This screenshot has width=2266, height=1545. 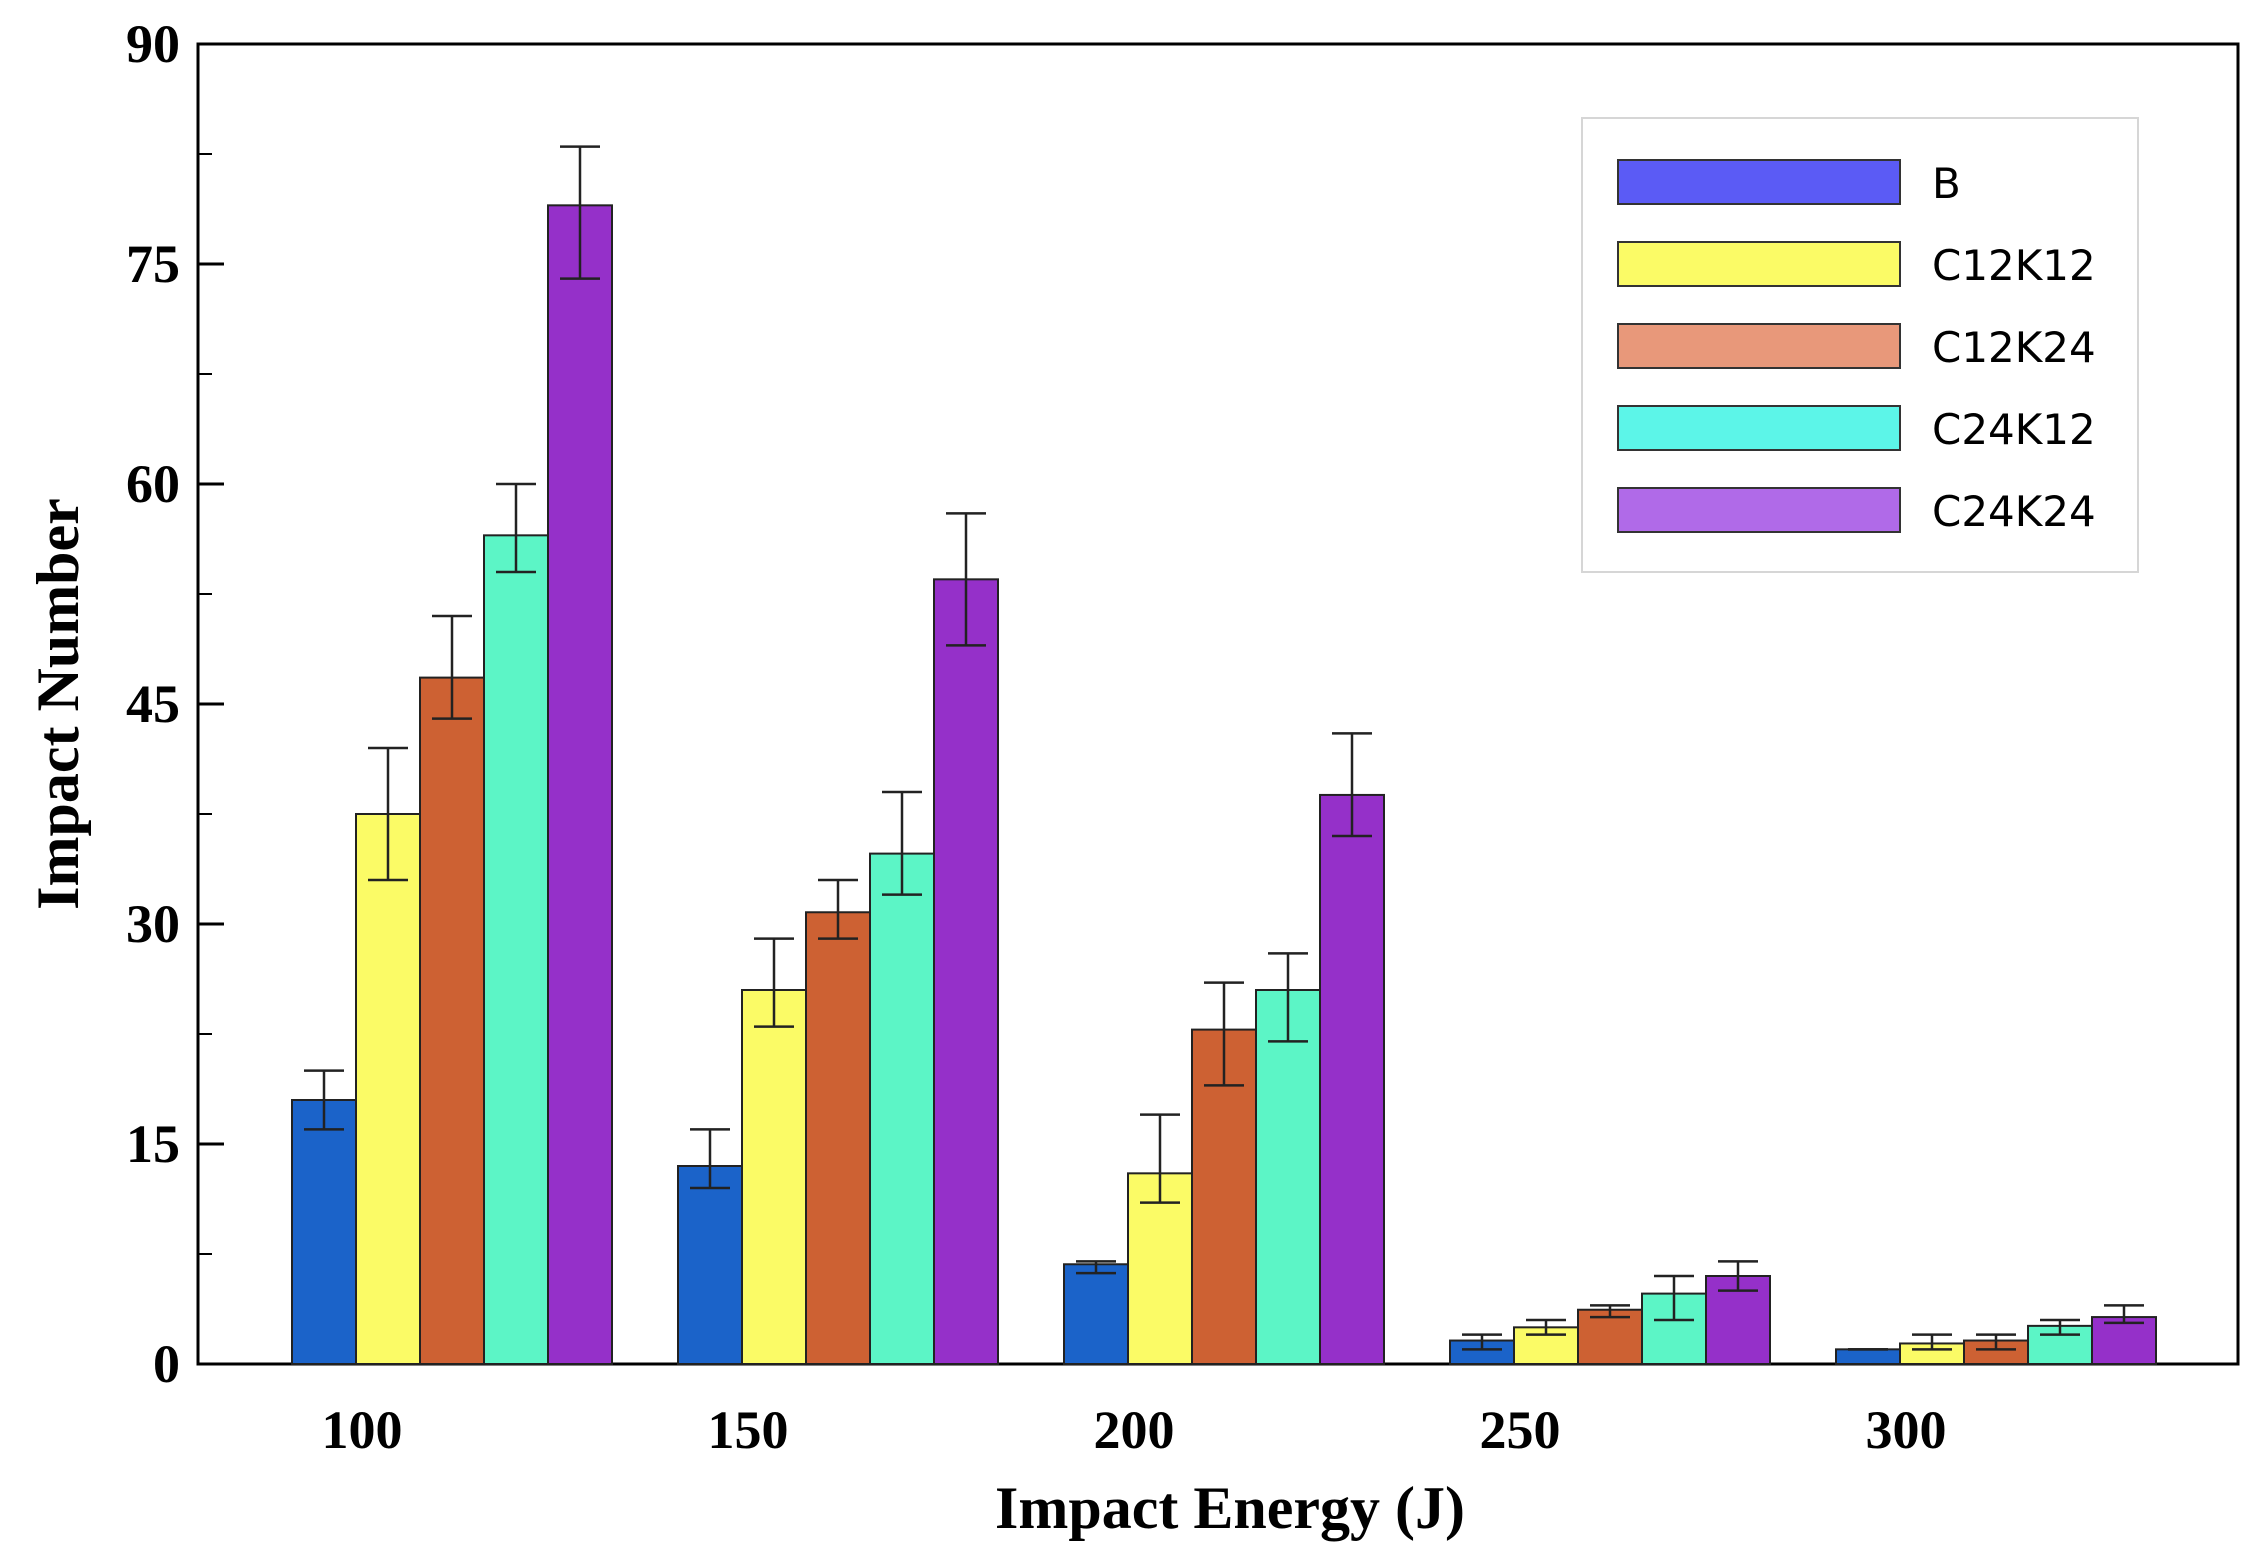 I want to click on legend-swatch-c12k24, so click(x=1759, y=346).